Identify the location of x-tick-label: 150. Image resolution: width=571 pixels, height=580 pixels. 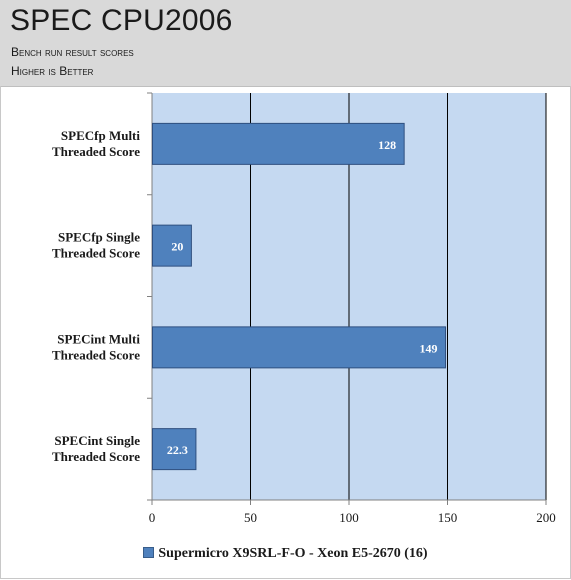
(448, 517).